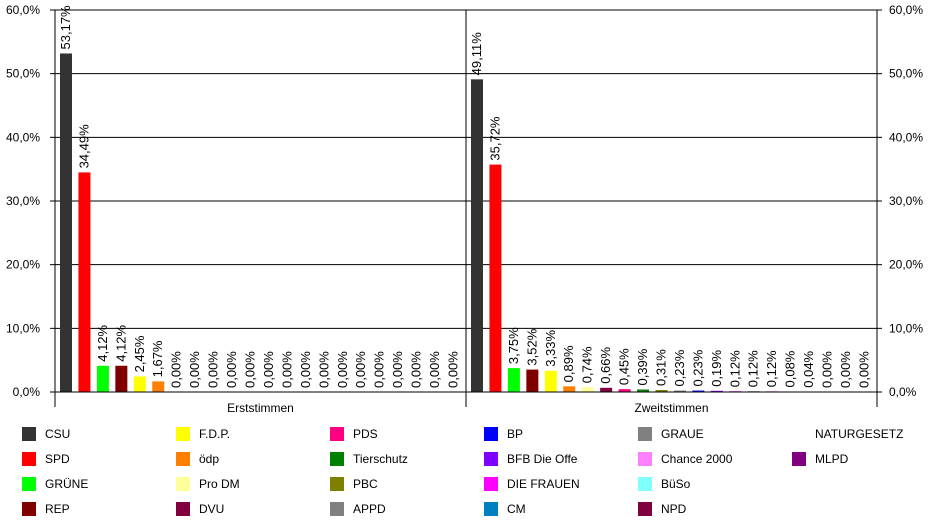 This screenshot has height=530, width=938. Describe the element at coordinates (906, 74) in the screenshot. I see `y-tick-label-right: 50,0%` at that location.